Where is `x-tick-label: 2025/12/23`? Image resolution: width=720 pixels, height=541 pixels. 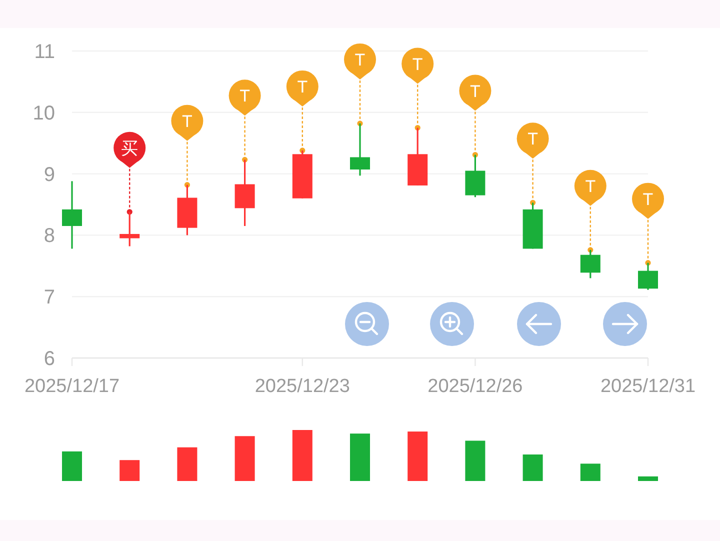
x-tick-label: 2025/12/23 is located at coordinates (302, 386).